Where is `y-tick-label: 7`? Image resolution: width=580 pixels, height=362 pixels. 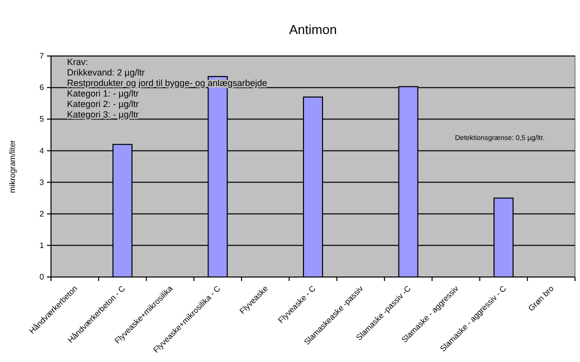
y-tick-label: 7 is located at coordinates (42, 56).